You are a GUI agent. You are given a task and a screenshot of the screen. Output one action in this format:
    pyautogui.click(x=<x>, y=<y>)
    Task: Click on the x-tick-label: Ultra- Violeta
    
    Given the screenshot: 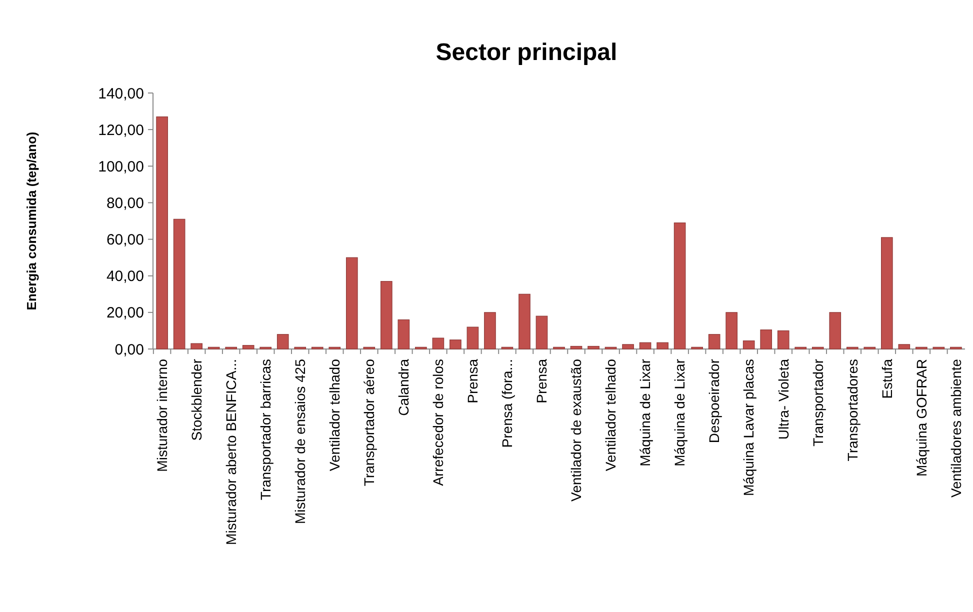 What is the action you would take?
    pyautogui.click(x=783, y=399)
    